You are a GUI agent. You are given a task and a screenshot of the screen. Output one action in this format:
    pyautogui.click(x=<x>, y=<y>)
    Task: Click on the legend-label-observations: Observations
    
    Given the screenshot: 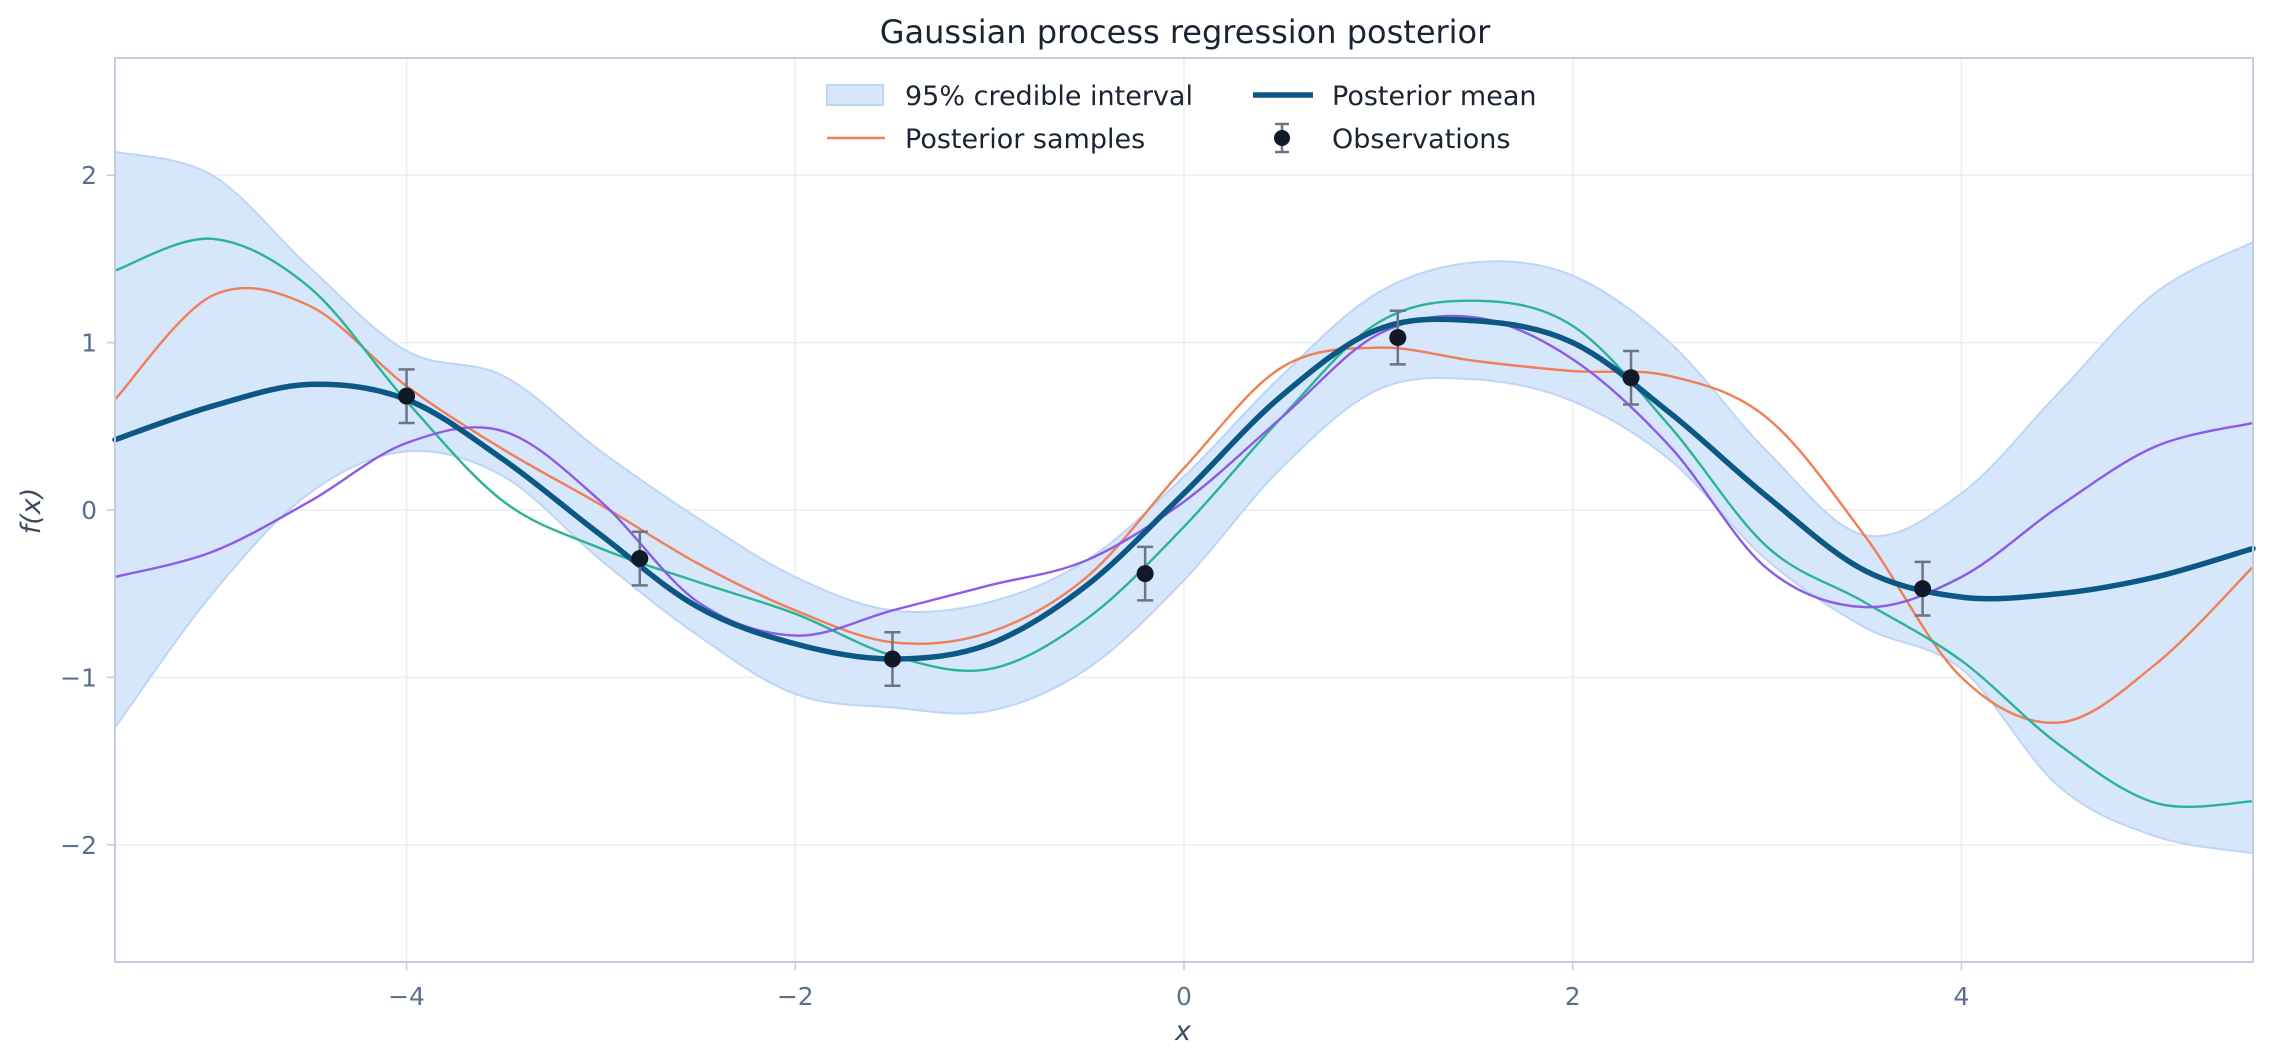 What is the action you would take?
    pyautogui.click(x=1421, y=139)
    